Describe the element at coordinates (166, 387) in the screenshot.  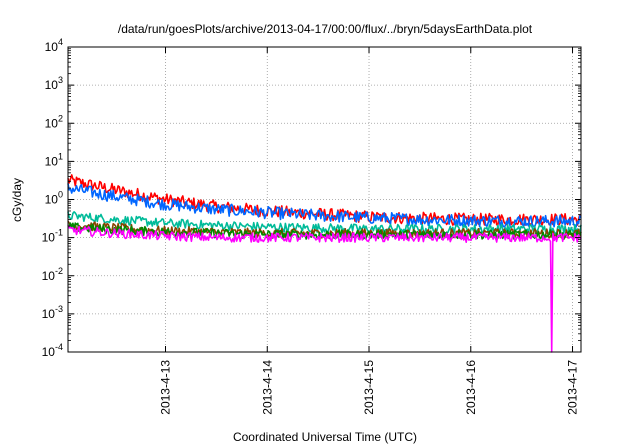
I see `x-tick-label: 2013-4-13` at that location.